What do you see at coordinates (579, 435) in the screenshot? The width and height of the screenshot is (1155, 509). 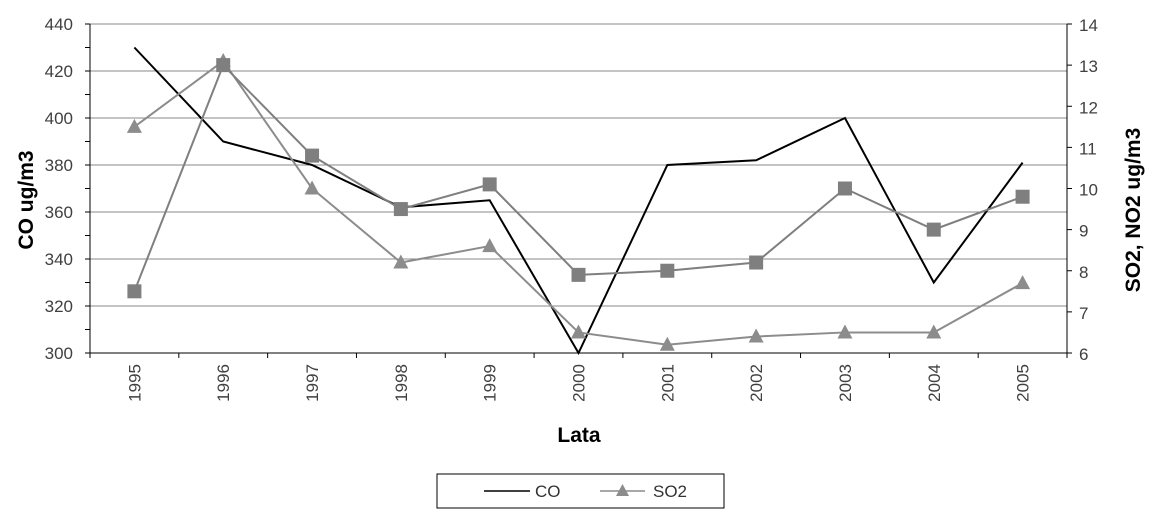 I see `x-axis-title: Lata` at bounding box center [579, 435].